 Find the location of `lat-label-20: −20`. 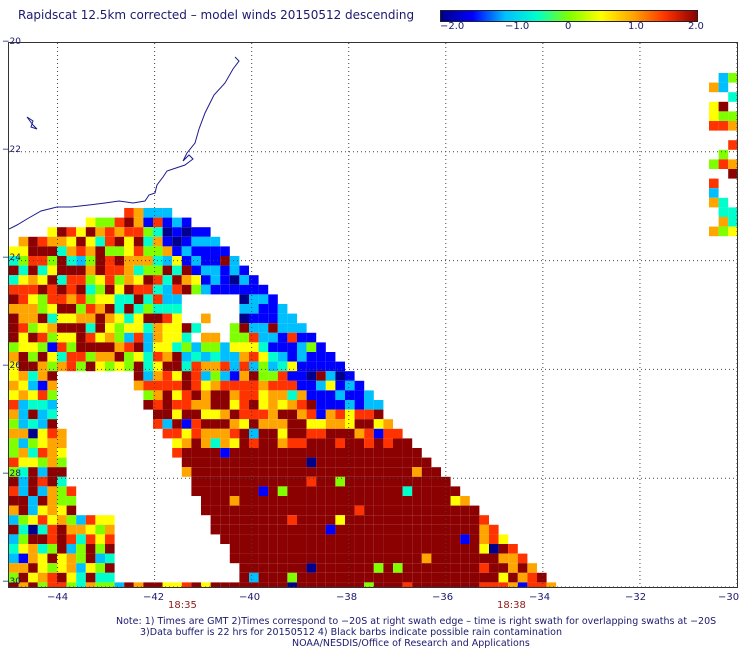

lat-label-20: −20 is located at coordinates (11, 42).